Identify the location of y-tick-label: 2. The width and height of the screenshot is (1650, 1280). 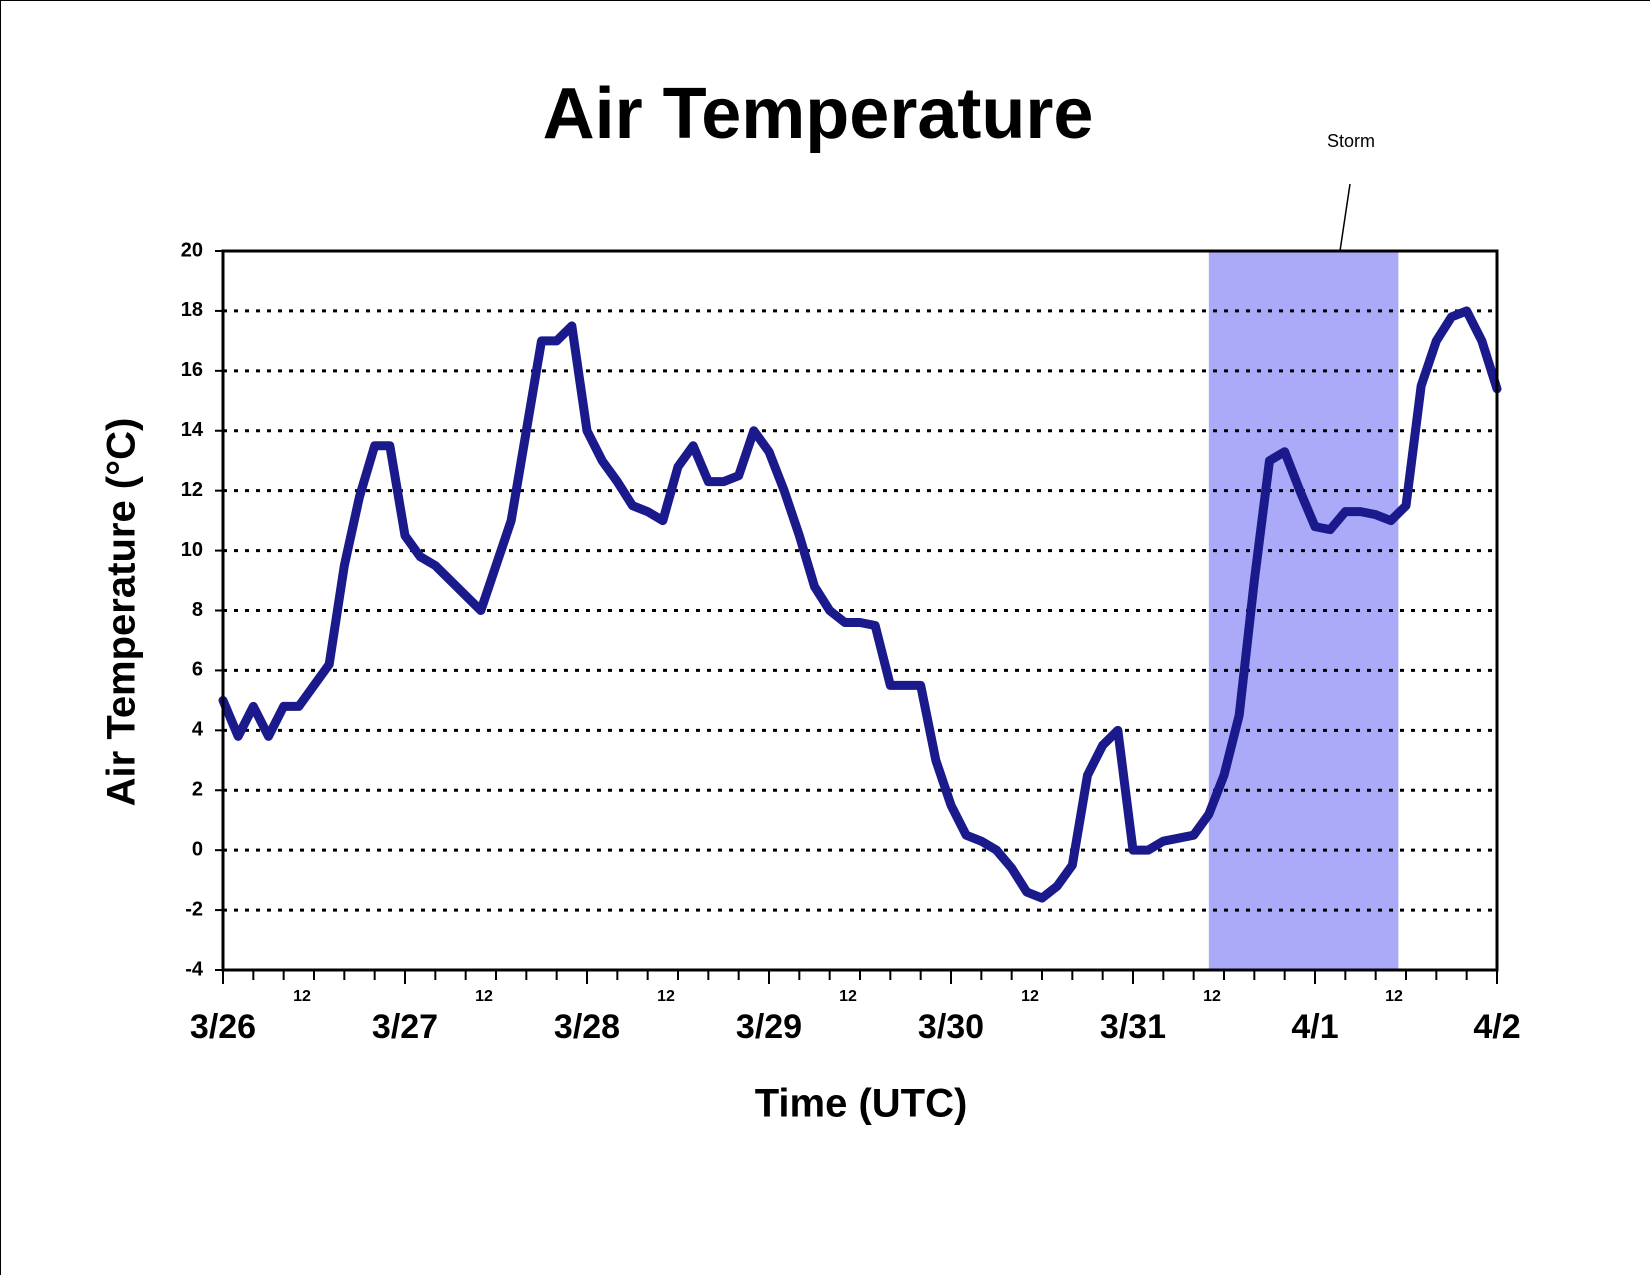
(197, 790).